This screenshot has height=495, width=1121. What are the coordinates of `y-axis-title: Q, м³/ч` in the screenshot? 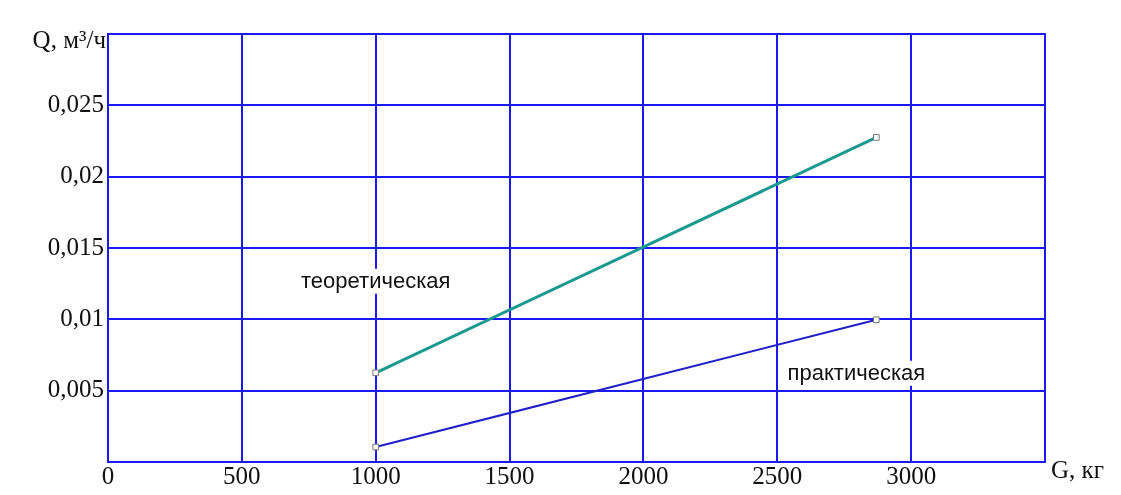 It's located at (69, 39).